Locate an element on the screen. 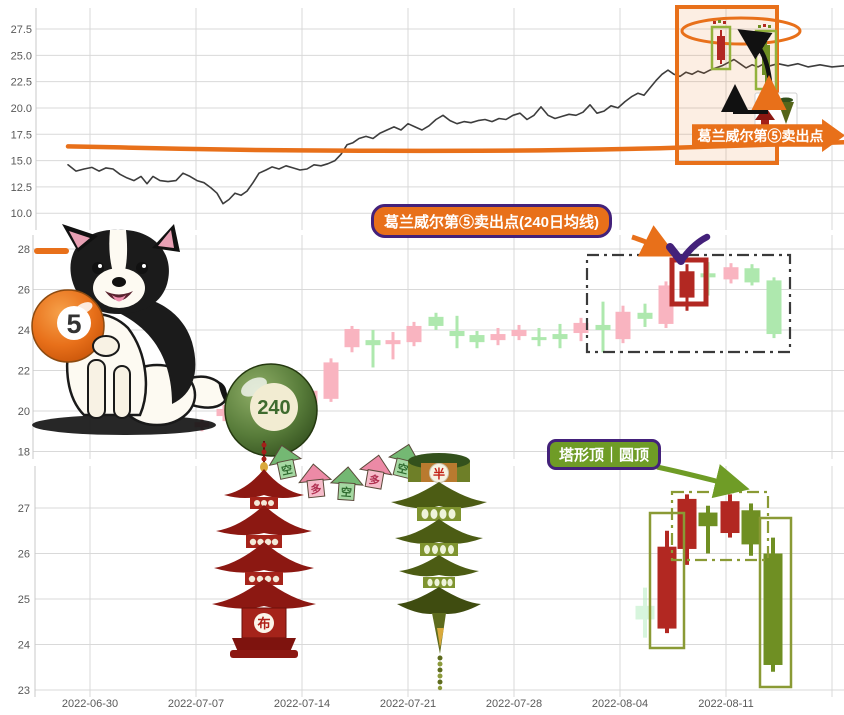 The image size is (844, 715). y-tick-label: 27.5 is located at coordinates (21, 30).